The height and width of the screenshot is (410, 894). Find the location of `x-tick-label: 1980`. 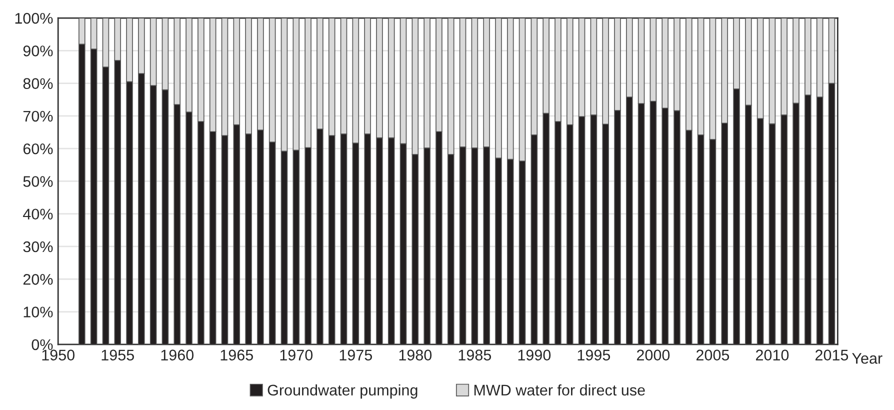

x-tick-label: 1980 is located at coordinates (415, 355).